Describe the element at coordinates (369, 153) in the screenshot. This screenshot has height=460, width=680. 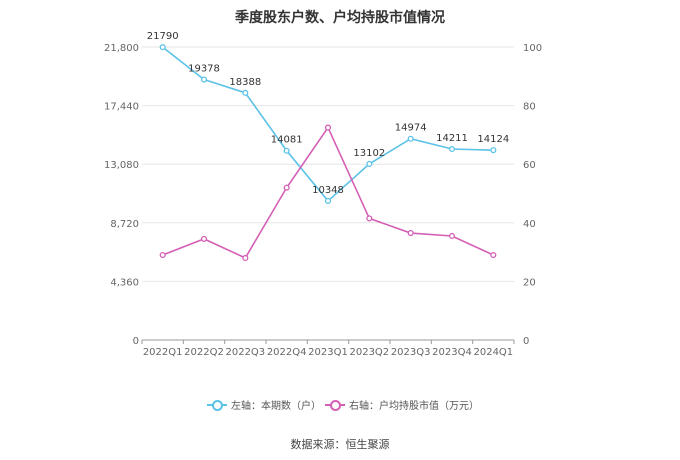
I see `data-label: 13102` at that location.